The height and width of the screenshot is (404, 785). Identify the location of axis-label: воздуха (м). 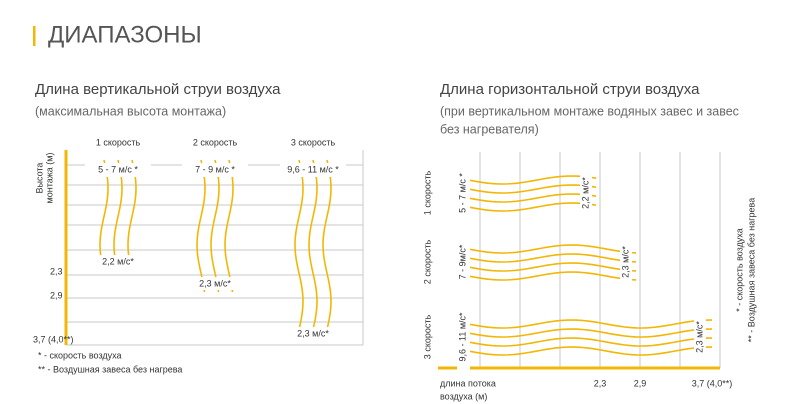
(463, 396).